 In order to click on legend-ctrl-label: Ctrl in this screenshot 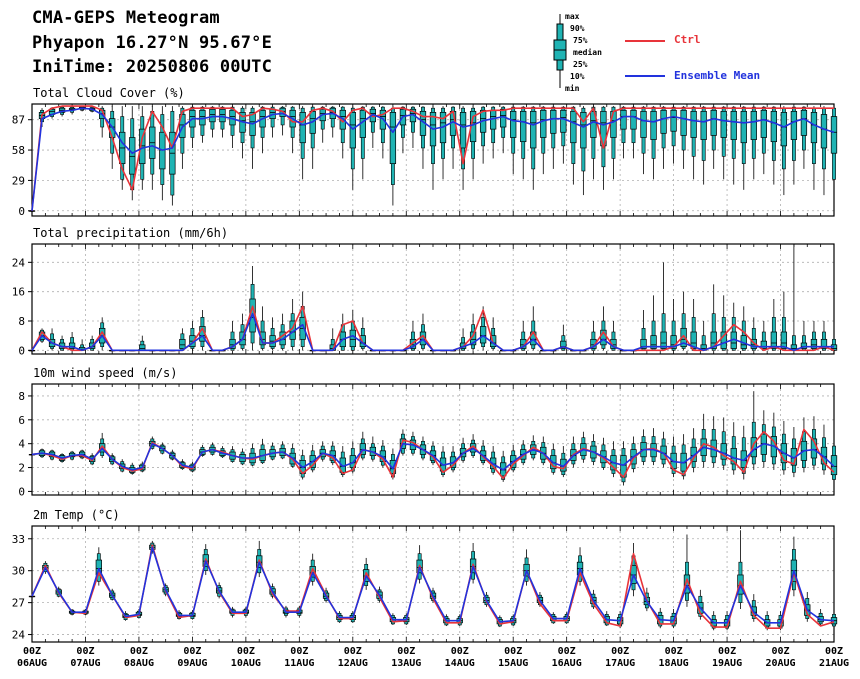, I will do `click(687, 39)`.